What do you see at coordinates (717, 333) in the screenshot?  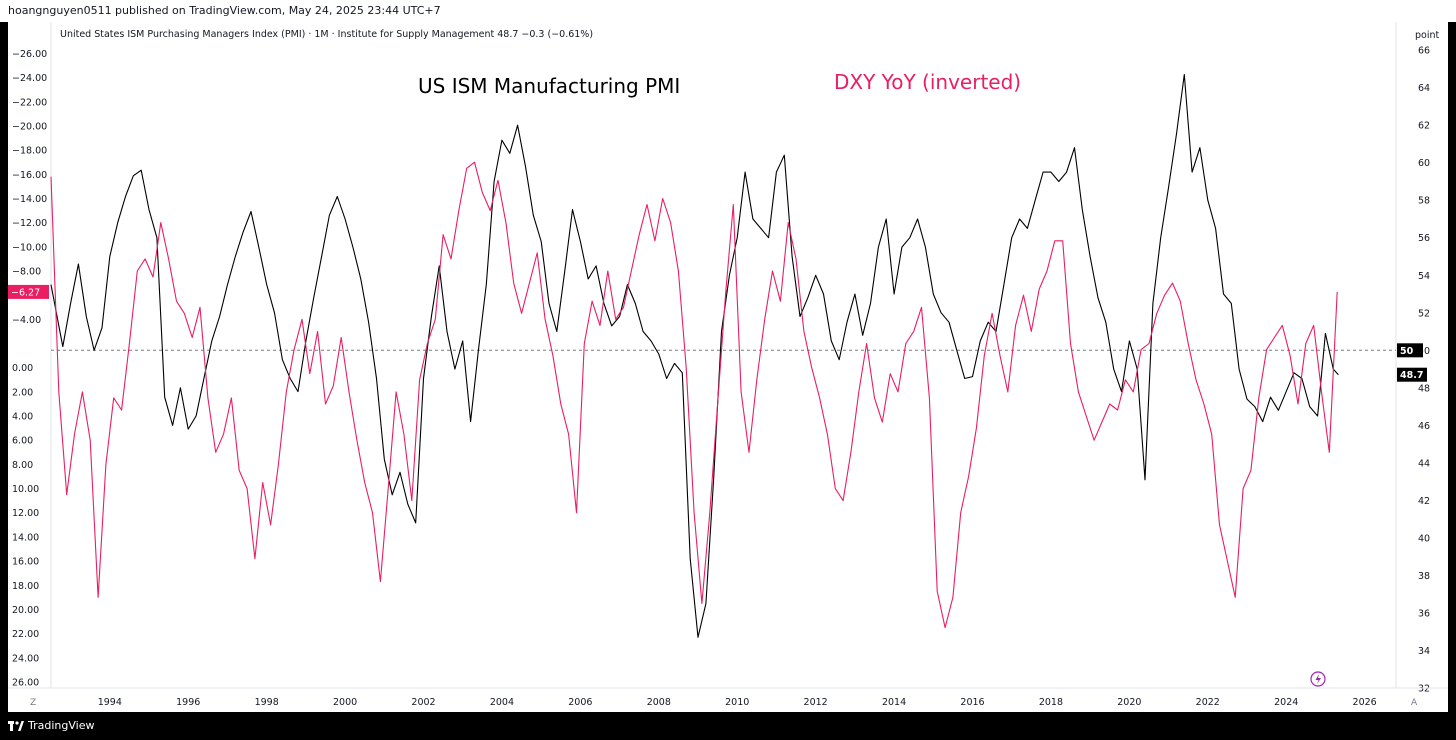 I see `axis-value-labels: 50 48.7 −6.27` at bounding box center [717, 333].